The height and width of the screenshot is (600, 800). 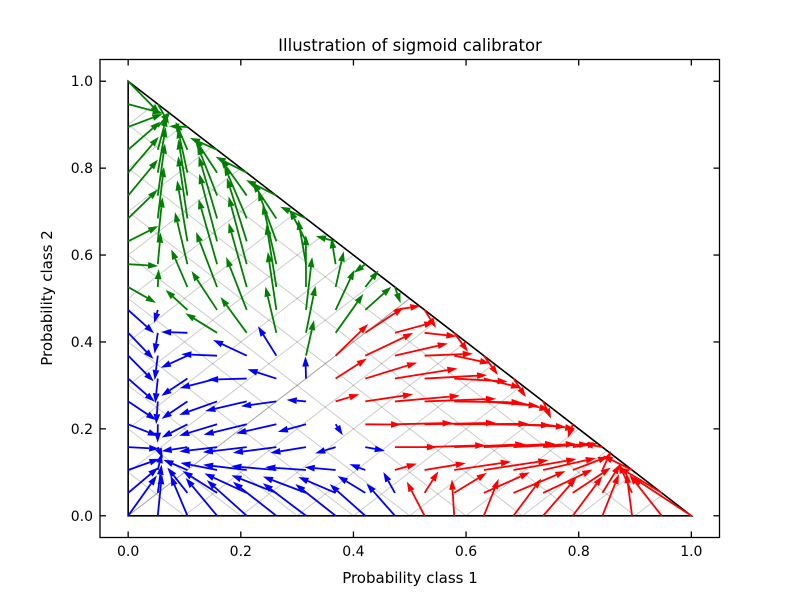 I want to click on y-axis-label: Probability class 2, so click(x=47, y=298).